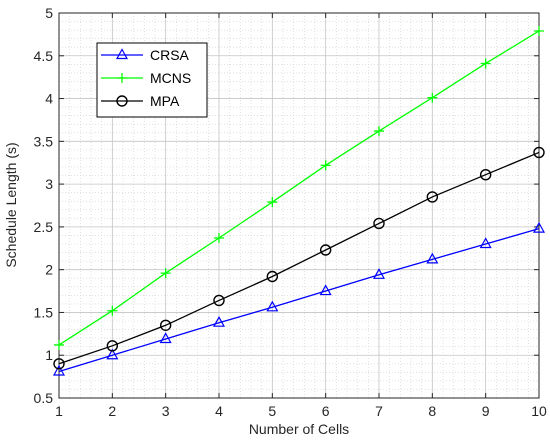 This screenshot has height=442, width=550. What do you see at coordinates (432, 411) in the screenshot?
I see `x-tick-label: 8` at bounding box center [432, 411].